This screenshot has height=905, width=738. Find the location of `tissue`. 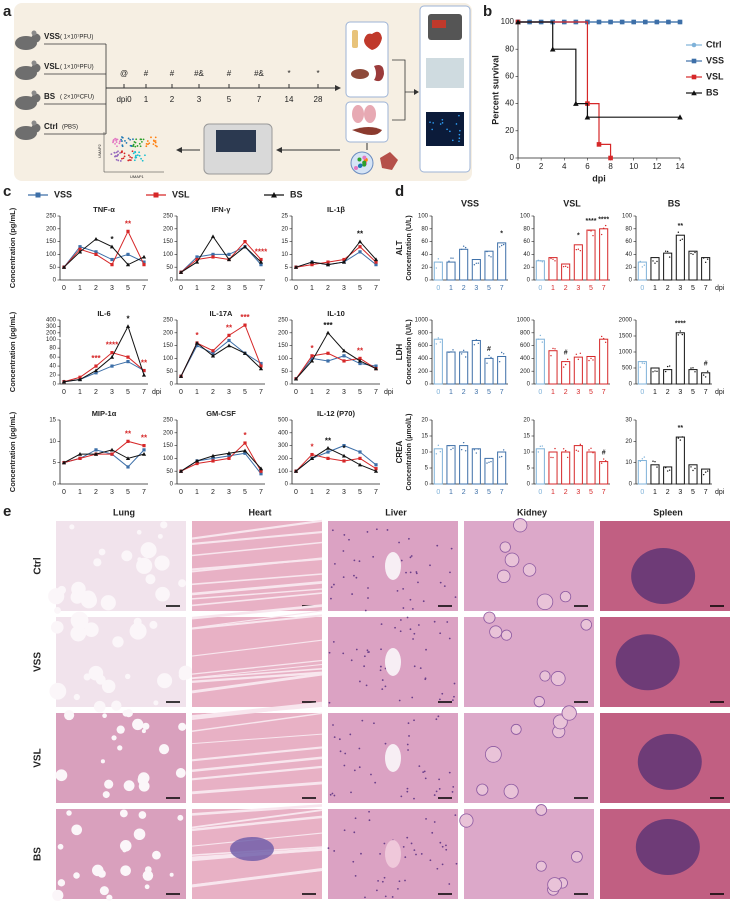

tissue is located at coordinates (529, 662).